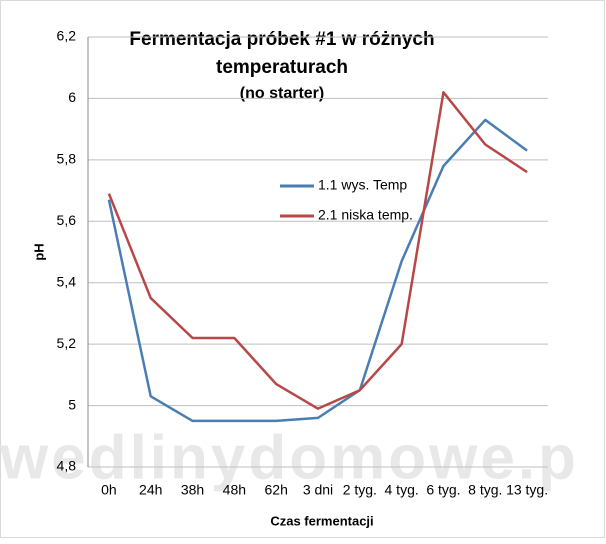 This screenshot has height=544, width=606. I want to click on legend-label: 1.1 wys. Temp, so click(362, 185).